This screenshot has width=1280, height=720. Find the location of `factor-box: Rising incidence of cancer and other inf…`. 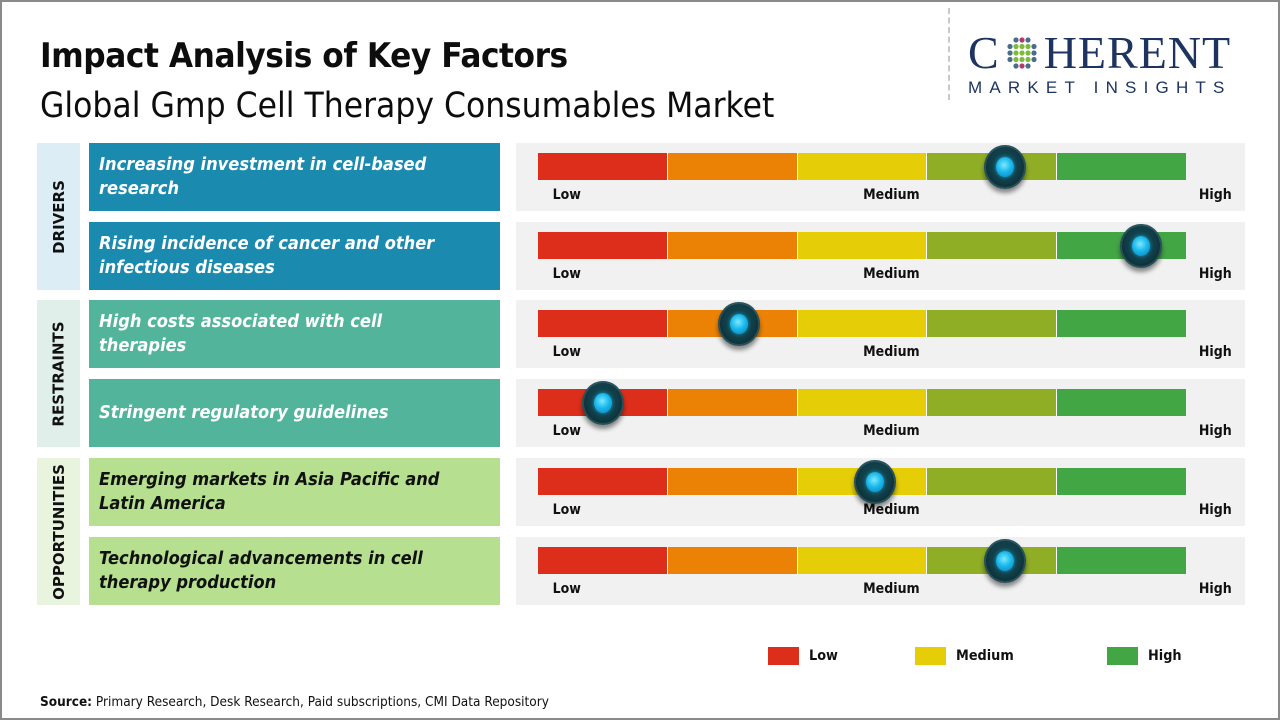

factor-box: Rising incidence of cancer and other inf… is located at coordinates (294, 256).